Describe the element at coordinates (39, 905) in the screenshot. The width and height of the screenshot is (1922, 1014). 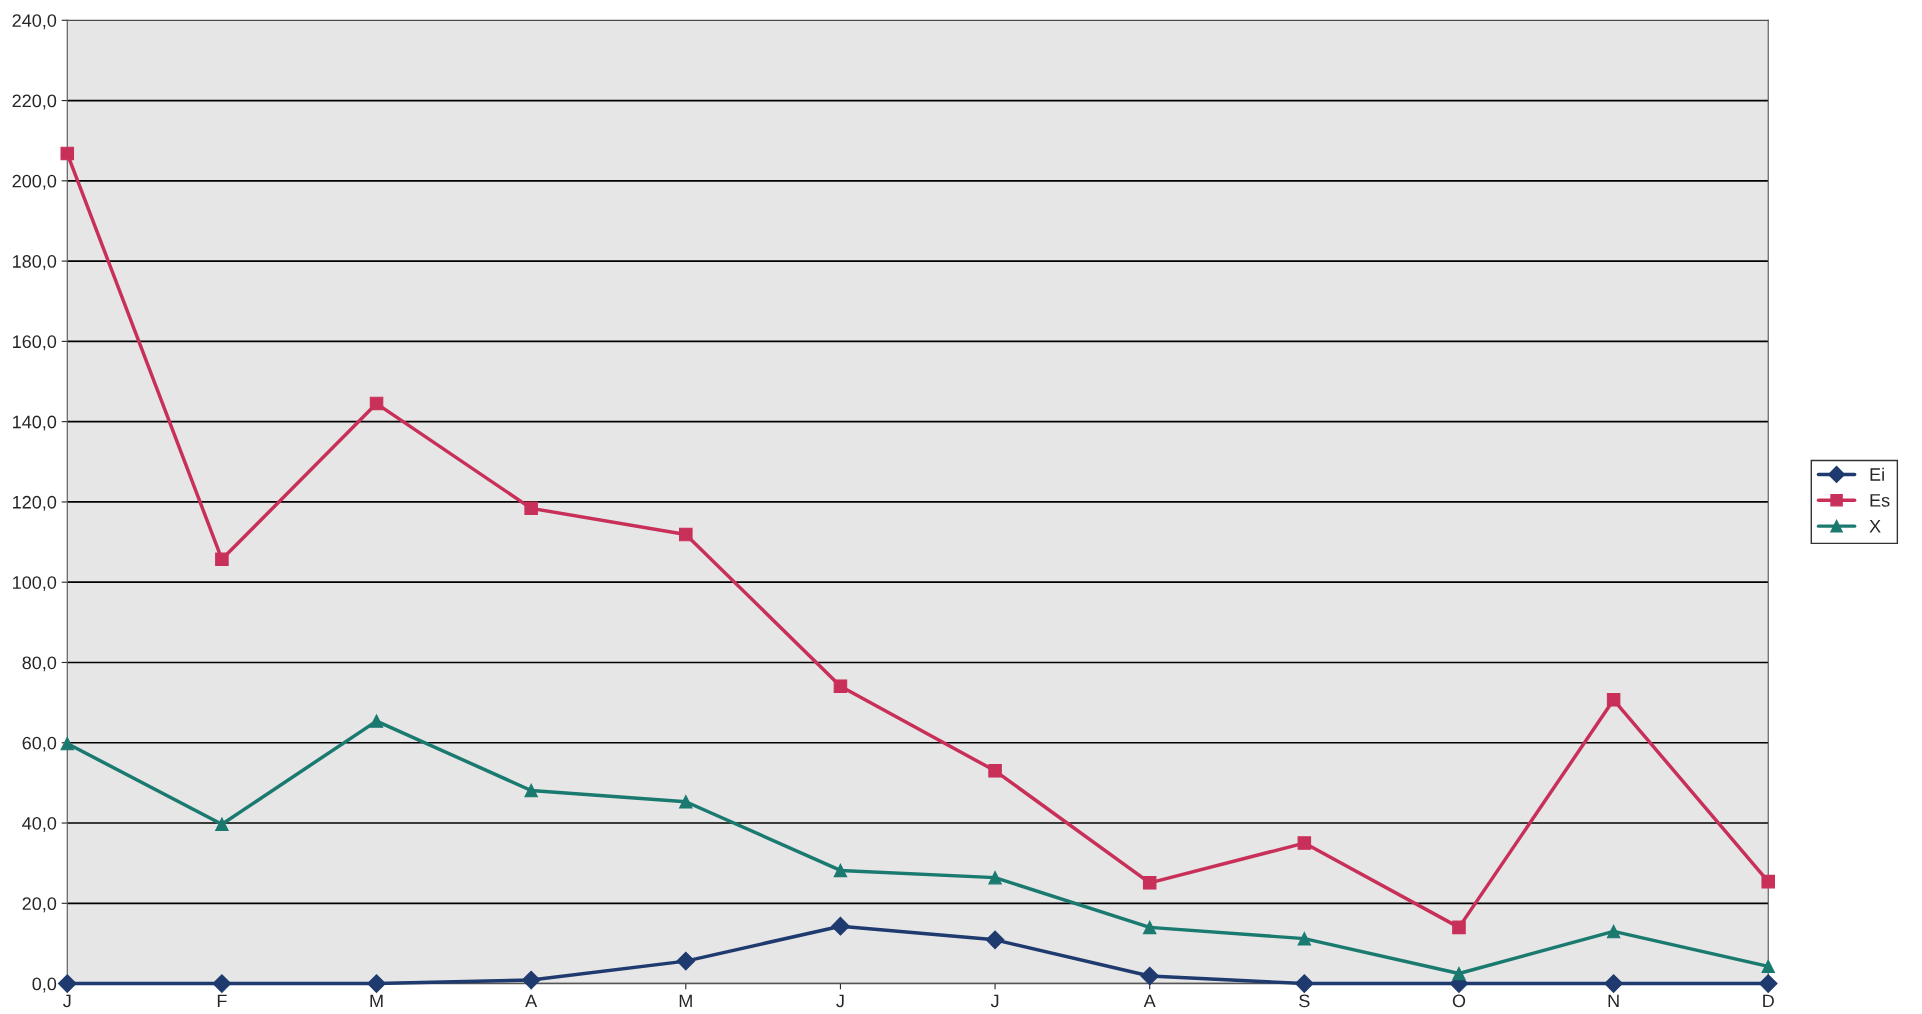
I see `y-tick-label: 20,0` at that location.